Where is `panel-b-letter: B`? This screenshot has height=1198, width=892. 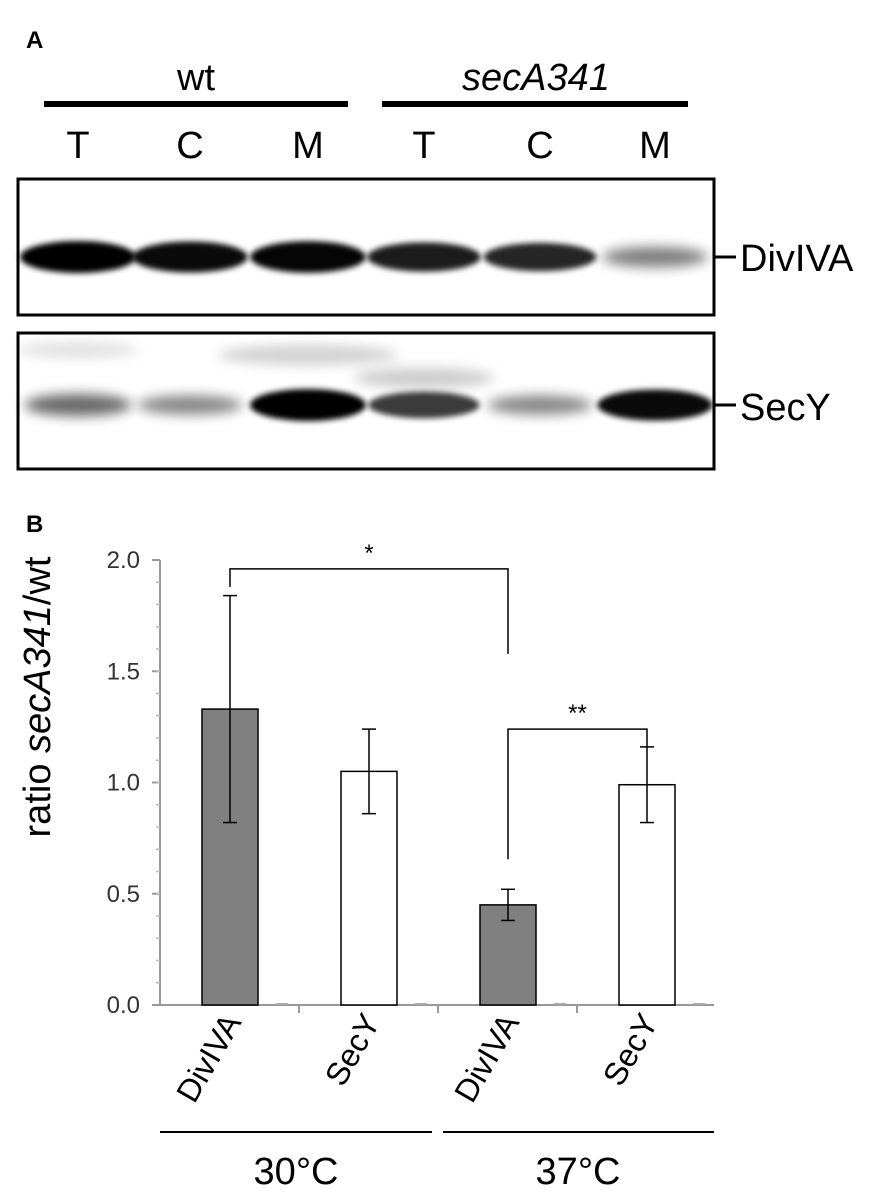
panel-b-letter: B is located at coordinates (34, 524).